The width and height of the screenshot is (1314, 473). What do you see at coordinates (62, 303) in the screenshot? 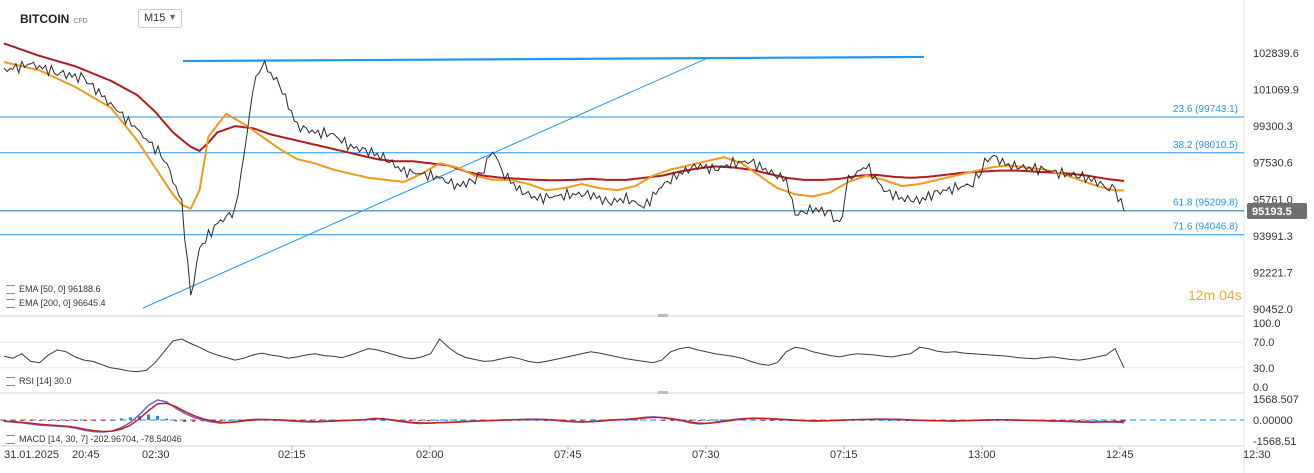
I see `ema200-legend-text: EMA [200, 0] 96645.4` at bounding box center [62, 303].